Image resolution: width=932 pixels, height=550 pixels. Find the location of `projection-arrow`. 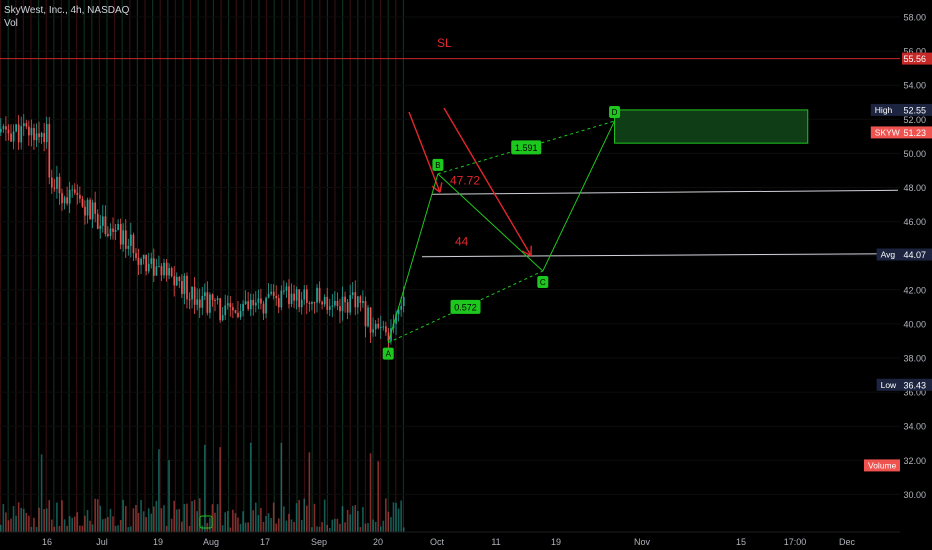

projection-arrow is located at coordinates (424, 152).